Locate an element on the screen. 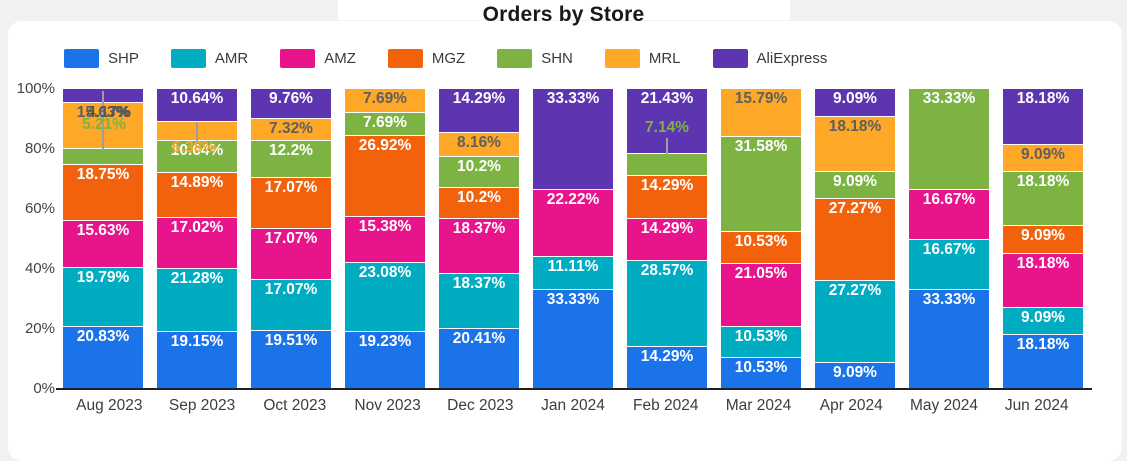 The image size is (1127, 461). legend-item-shn: SHN is located at coordinates (535, 58).